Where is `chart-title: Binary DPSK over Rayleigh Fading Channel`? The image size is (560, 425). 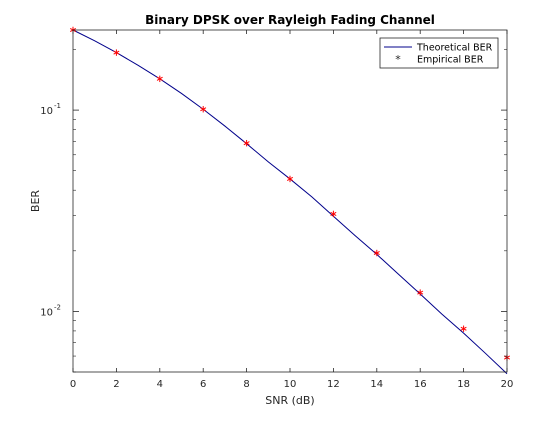
chart-title: Binary DPSK over Rayleigh Fading Channel is located at coordinates (290, 20).